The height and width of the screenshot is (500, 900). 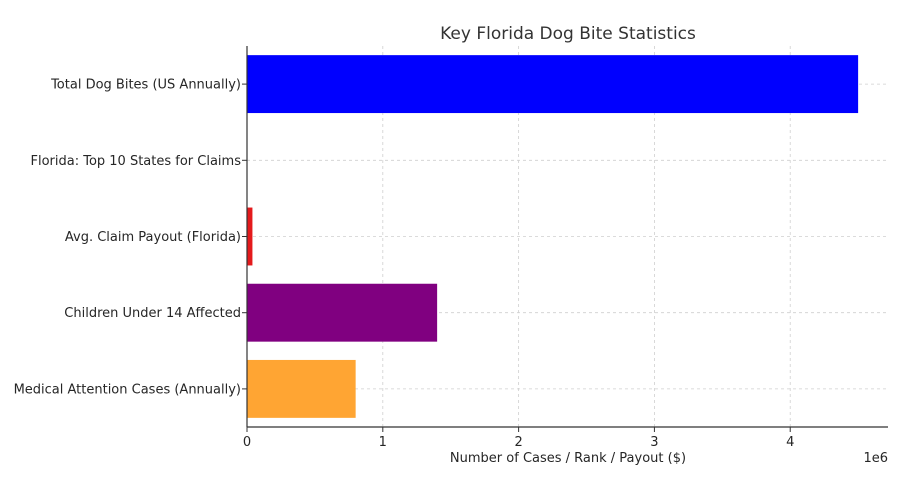 What do you see at coordinates (153, 237) in the screenshot?
I see `y-tick-label: Avg. Claim Payout (Florida)` at bounding box center [153, 237].